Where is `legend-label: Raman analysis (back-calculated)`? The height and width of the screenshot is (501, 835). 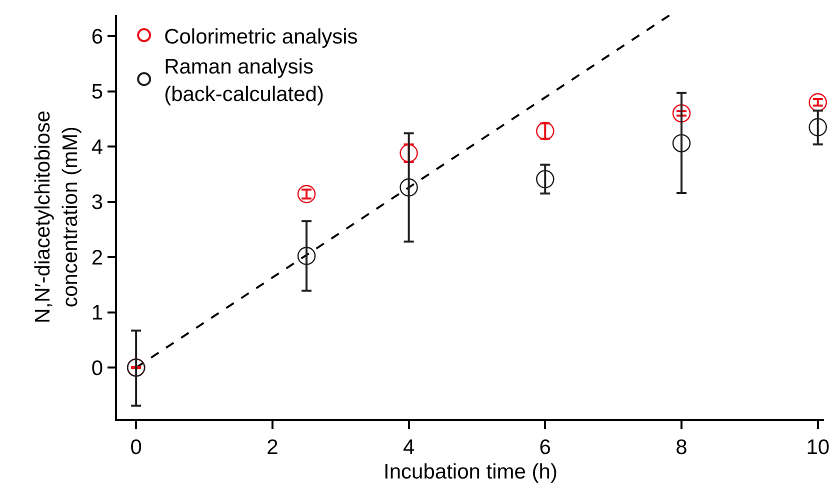 legend-label: Raman analysis (back-calculated) is located at coordinates (244, 81).